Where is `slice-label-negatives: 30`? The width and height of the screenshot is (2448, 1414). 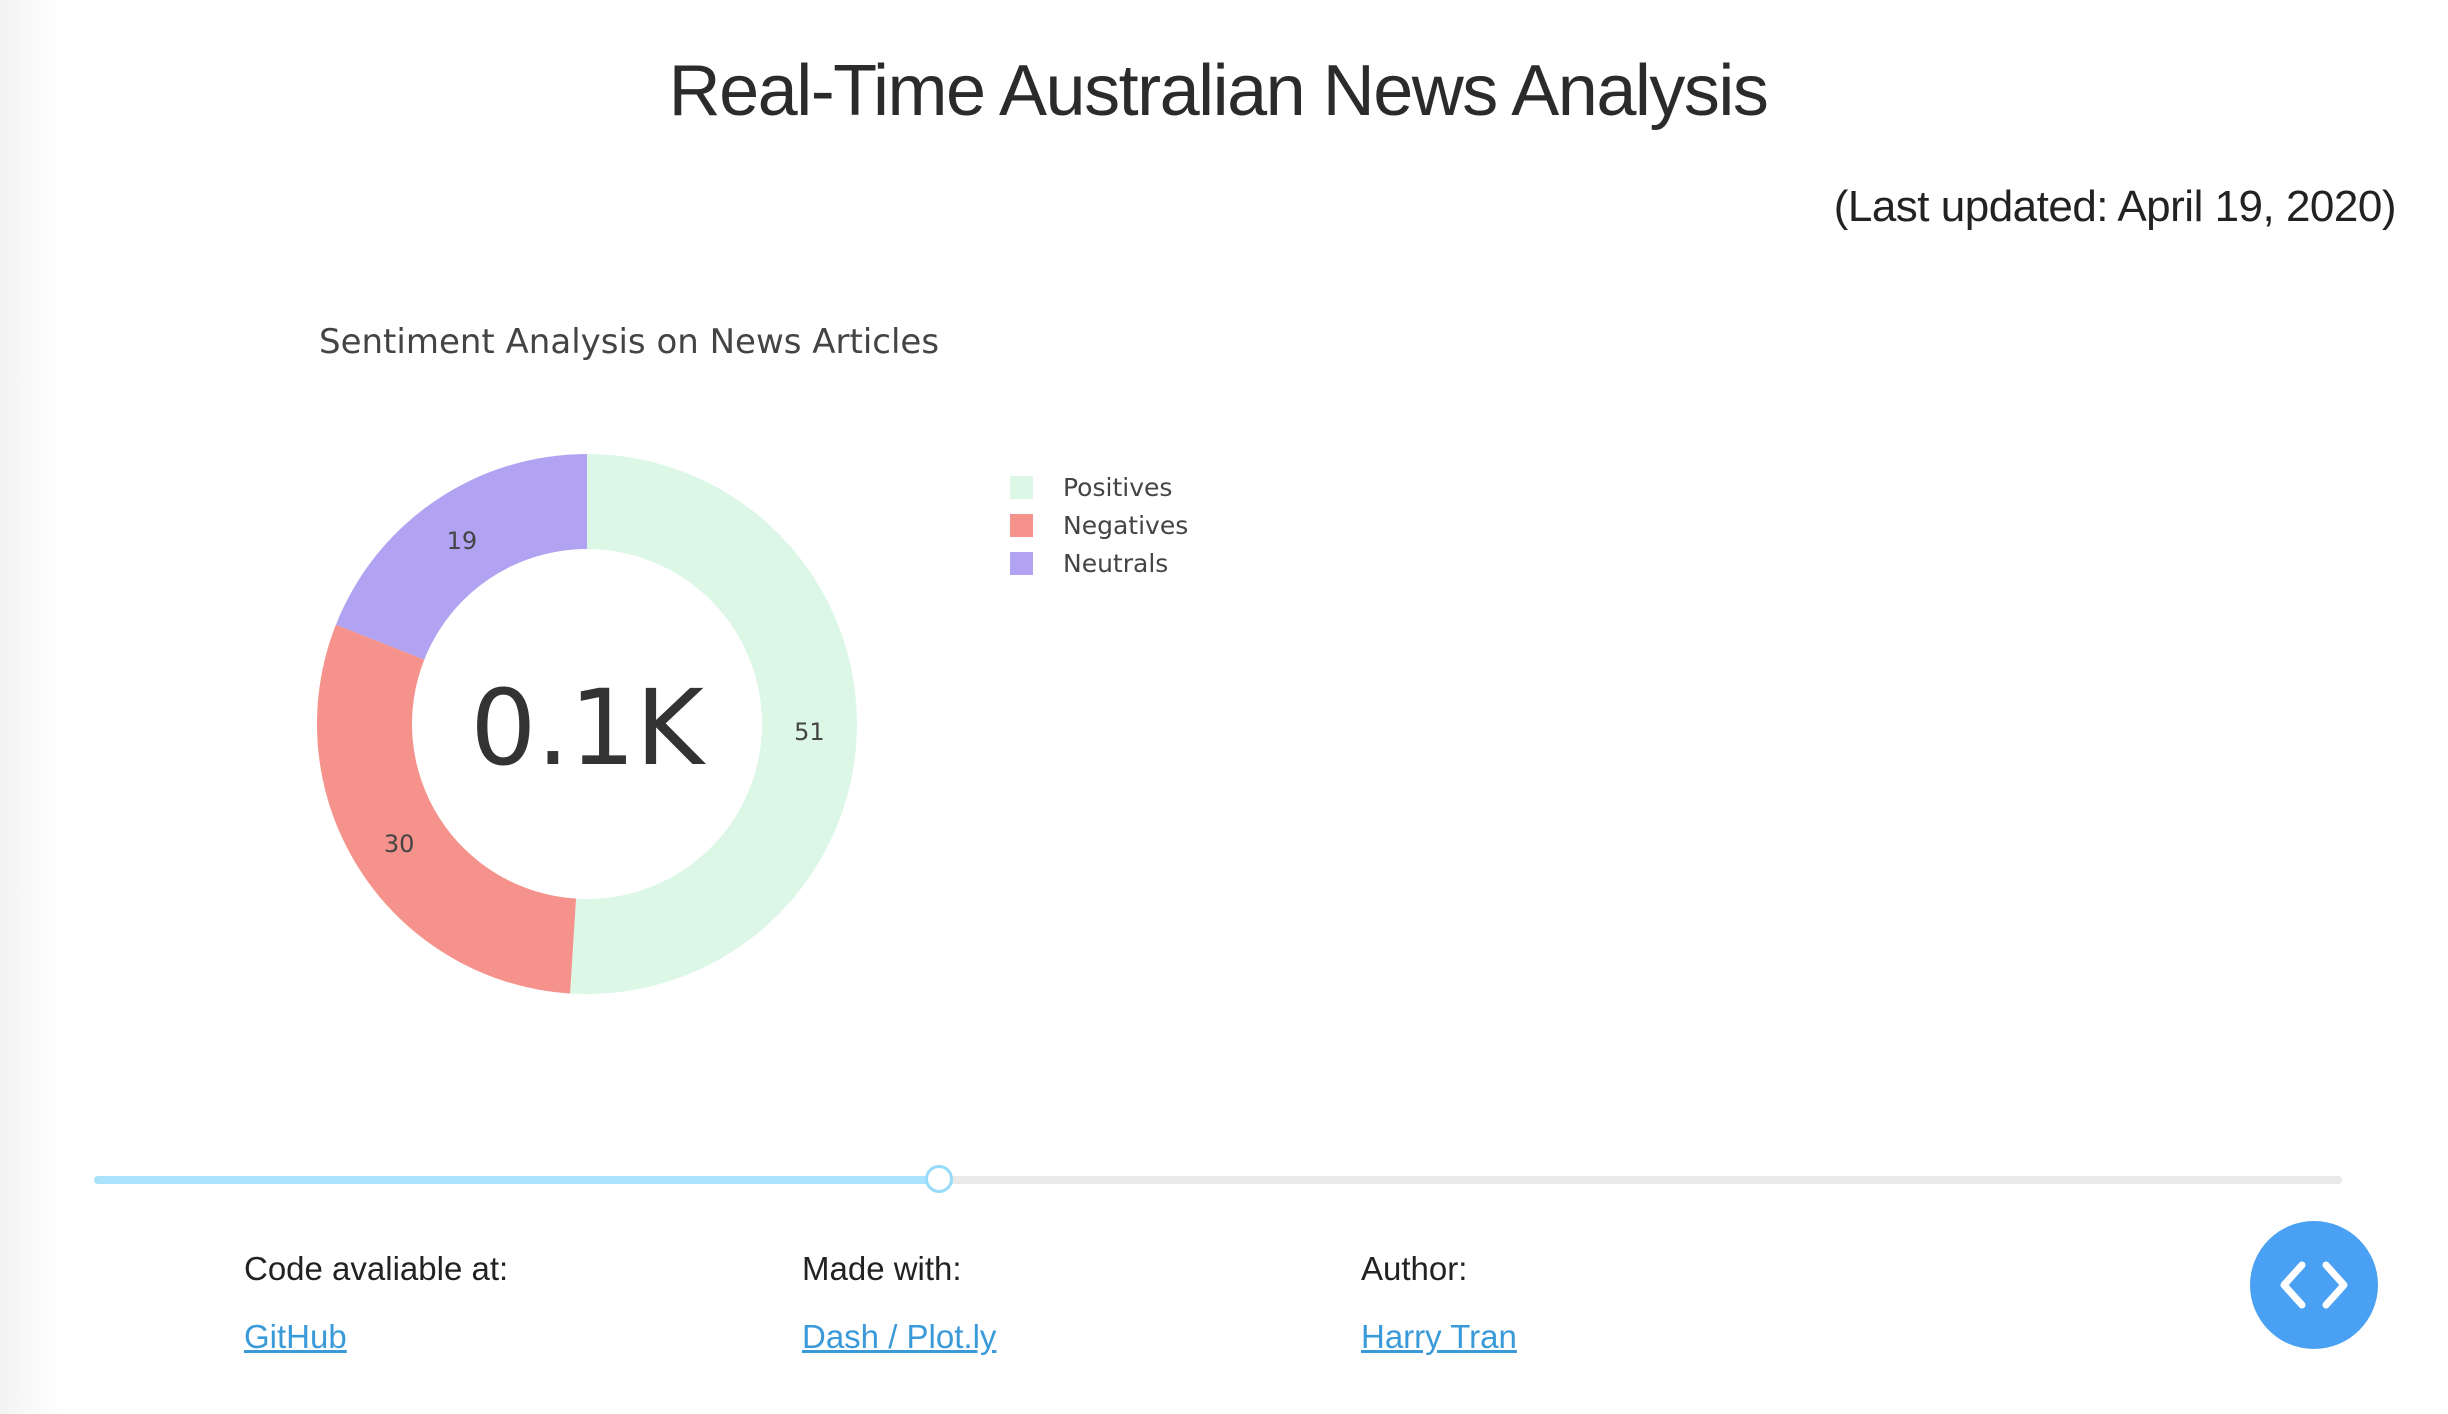 slice-label-negatives: 30 is located at coordinates (399, 844).